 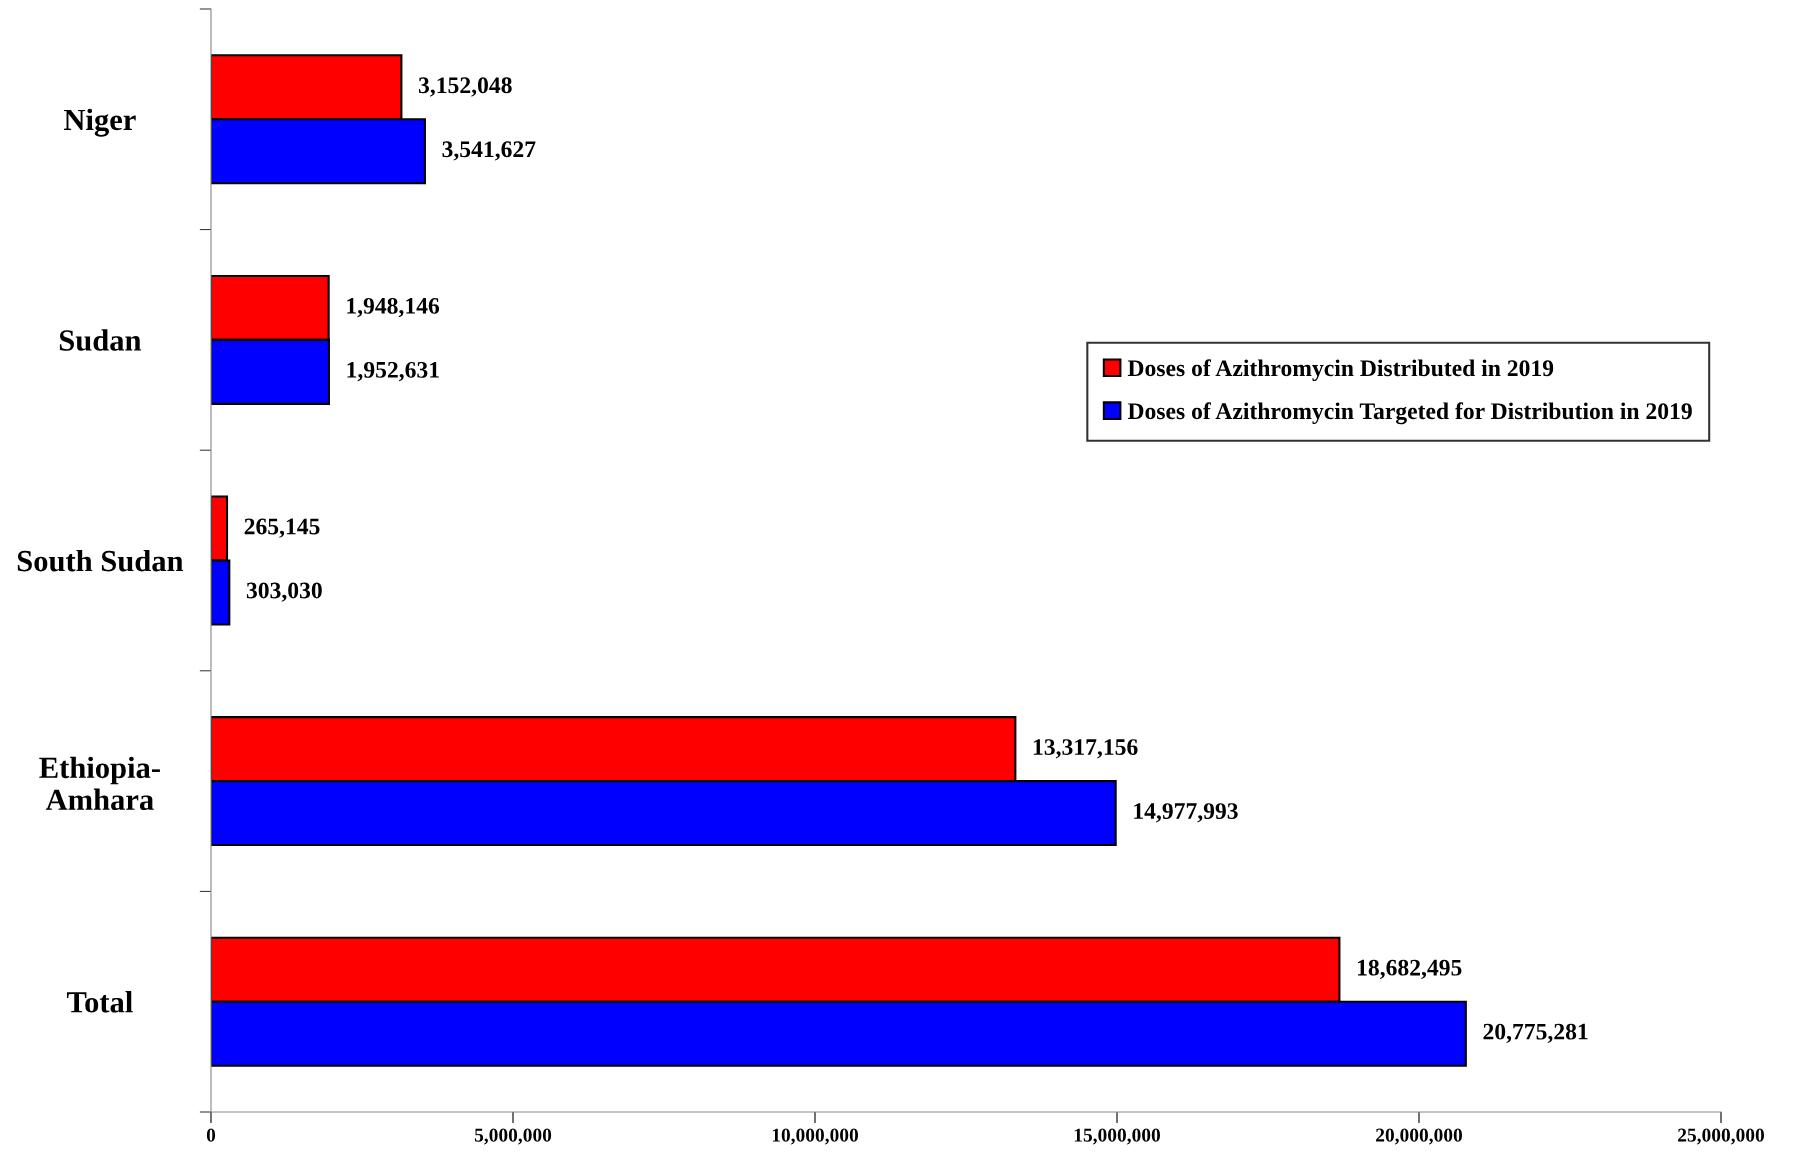 I want to click on data-label: 1,948,146, so click(x=393, y=307).